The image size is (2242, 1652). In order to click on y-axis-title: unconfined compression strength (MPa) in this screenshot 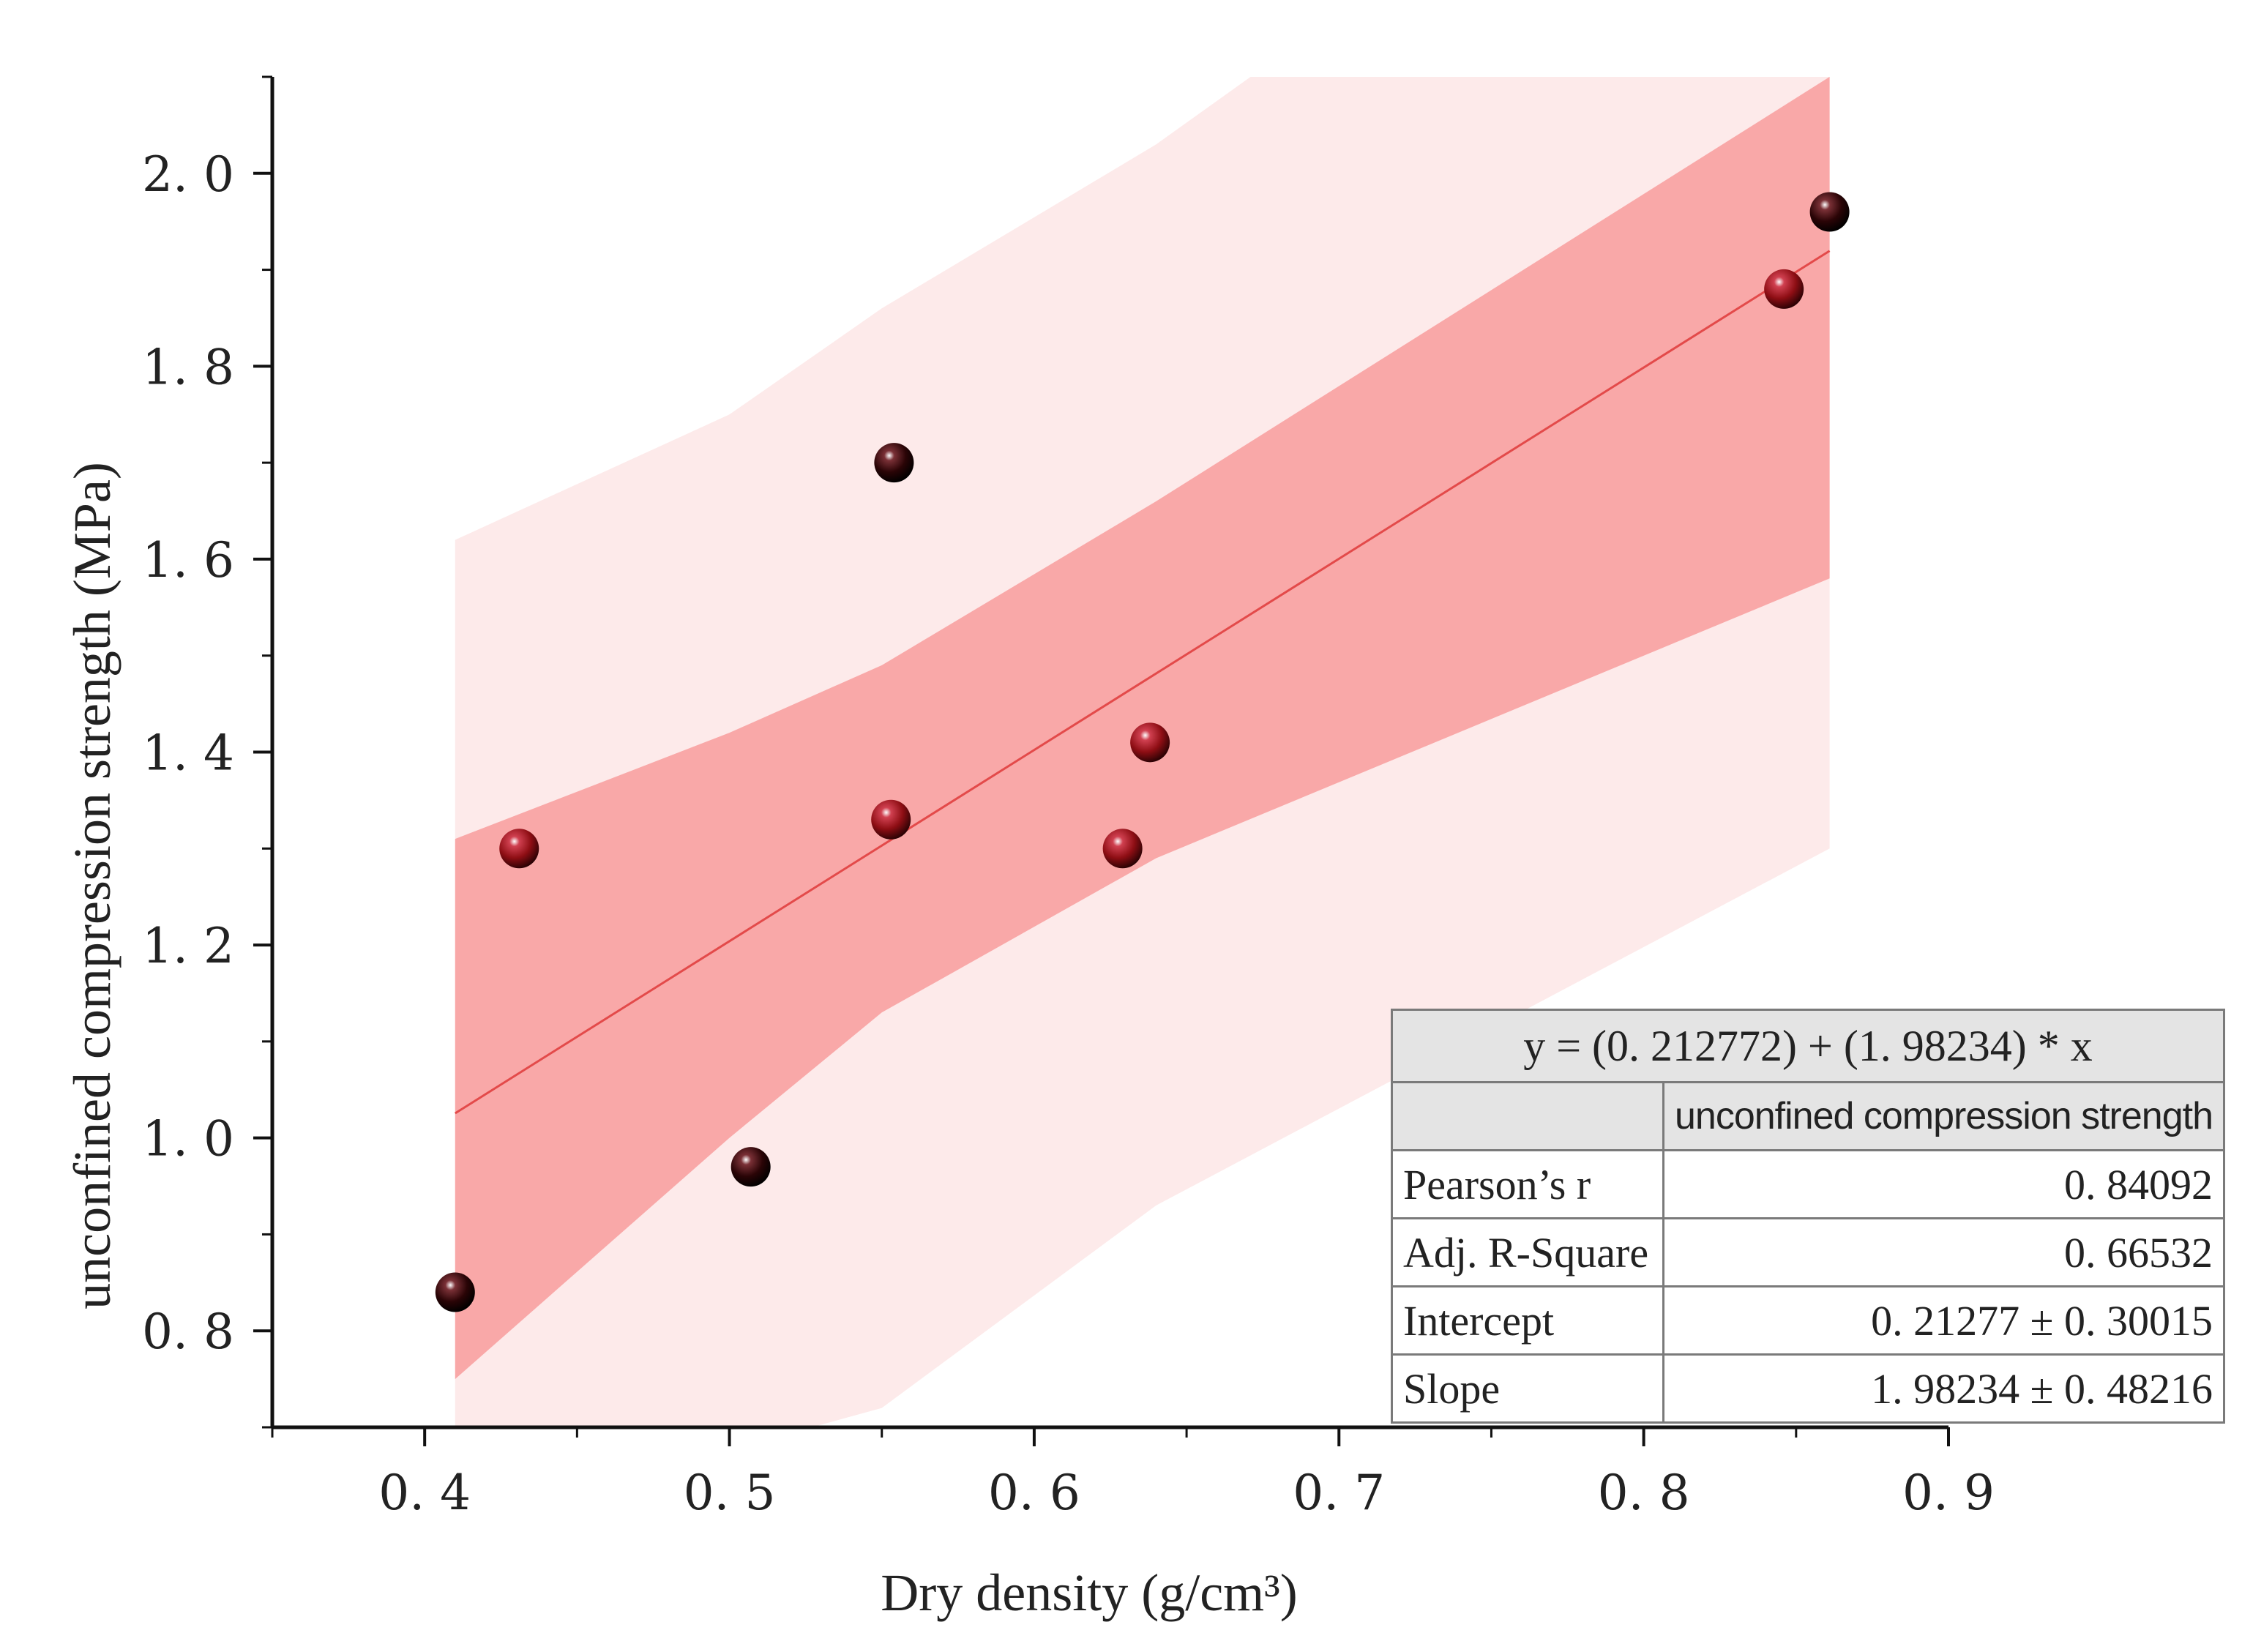, I will do `click(92, 886)`.